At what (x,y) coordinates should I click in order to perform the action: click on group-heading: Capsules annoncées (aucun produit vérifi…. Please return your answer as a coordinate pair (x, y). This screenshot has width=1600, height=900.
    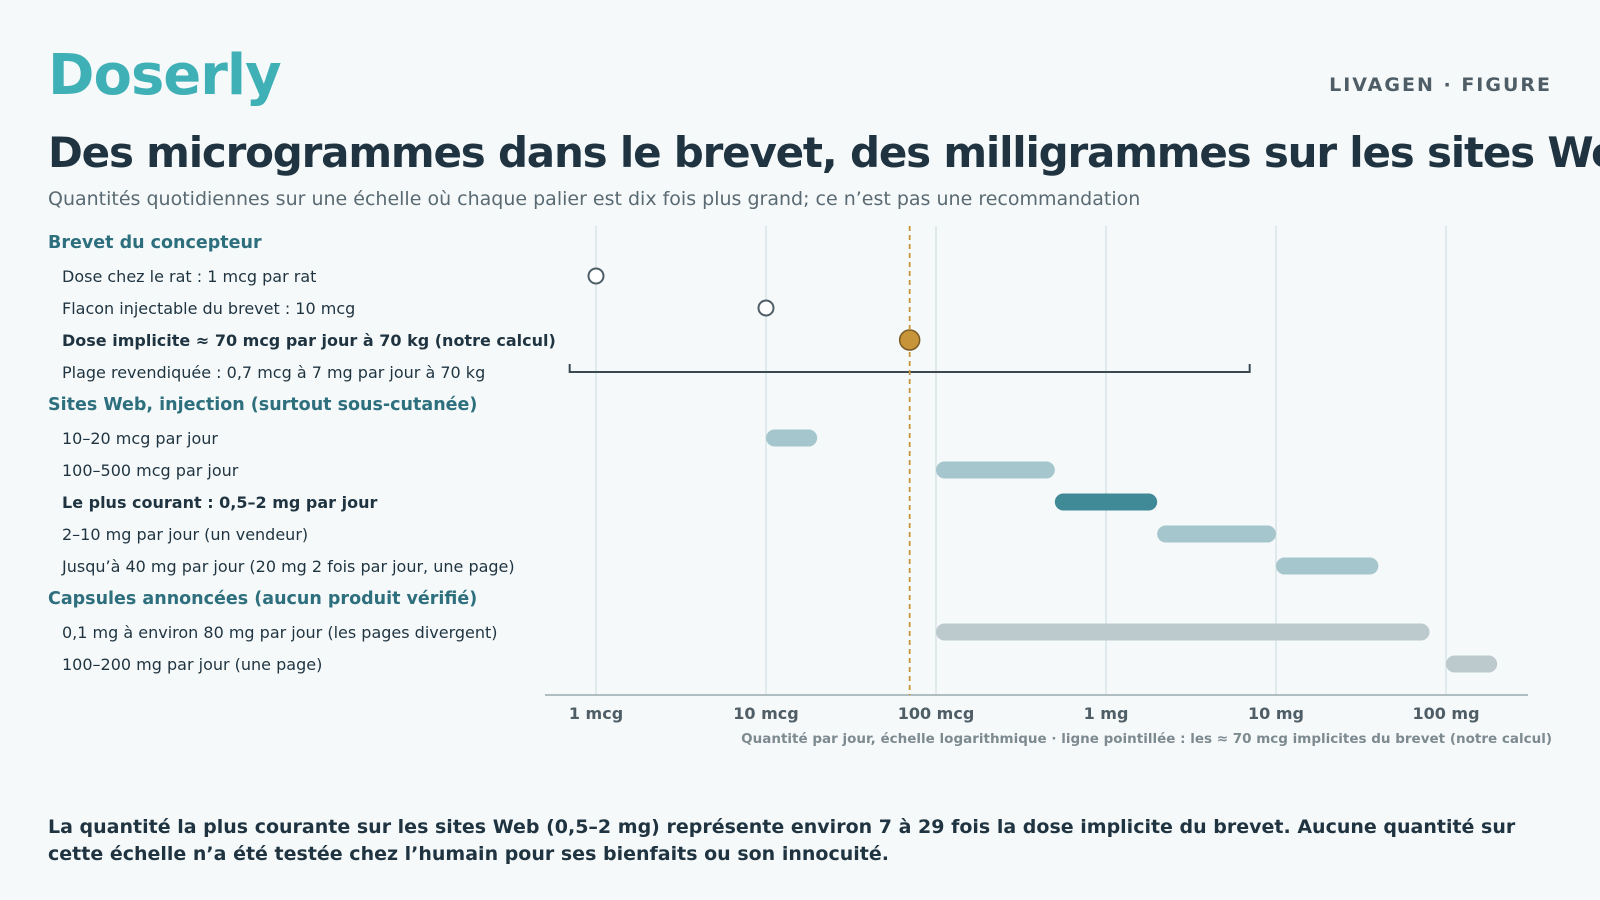
    Looking at the image, I should click on (262, 599).